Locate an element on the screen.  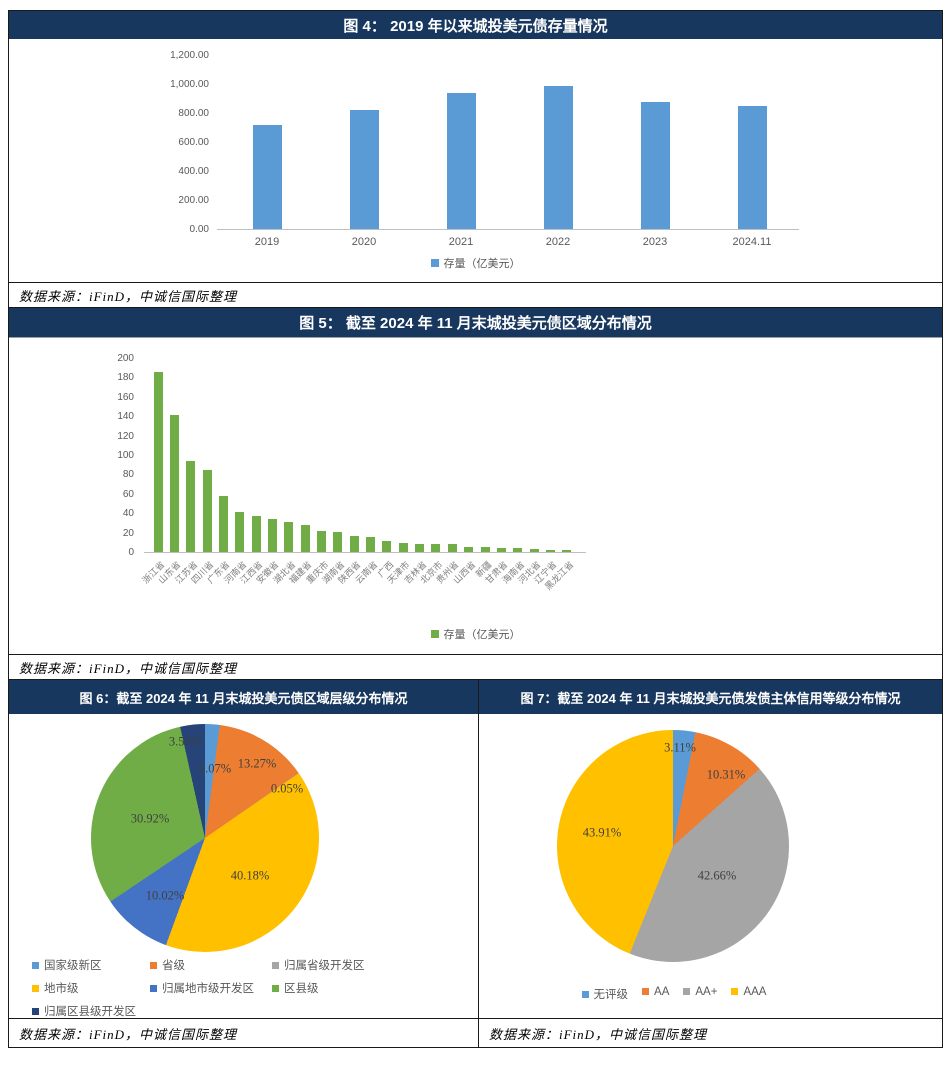
y-tick-label: 1,200.00 is located at coordinates (189, 55).